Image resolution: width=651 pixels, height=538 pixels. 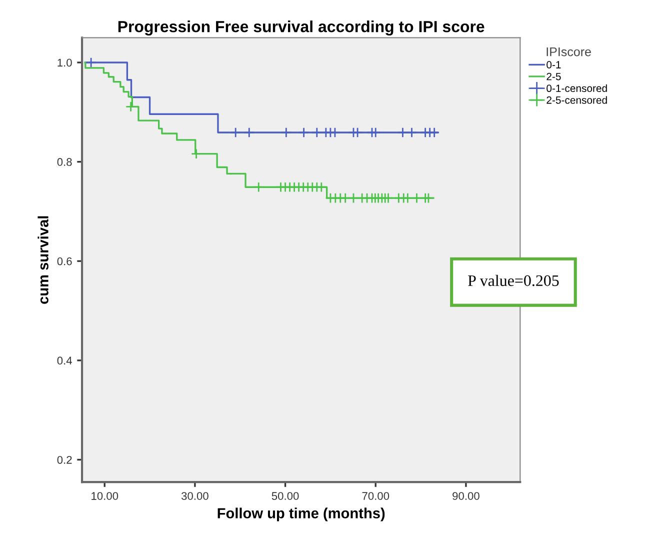 I want to click on x-tick-label: 90.00, so click(x=466, y=496).